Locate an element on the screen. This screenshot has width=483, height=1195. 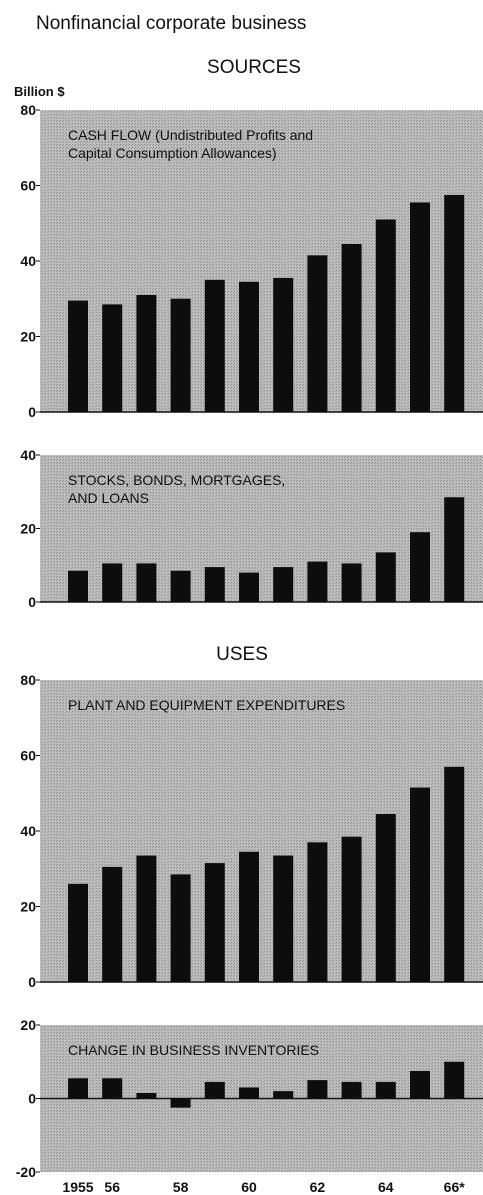
panel-inventories: -20 0 20 CHANGE IN BUSINESS INVENTORIES is located at coordinates (249, 1098).